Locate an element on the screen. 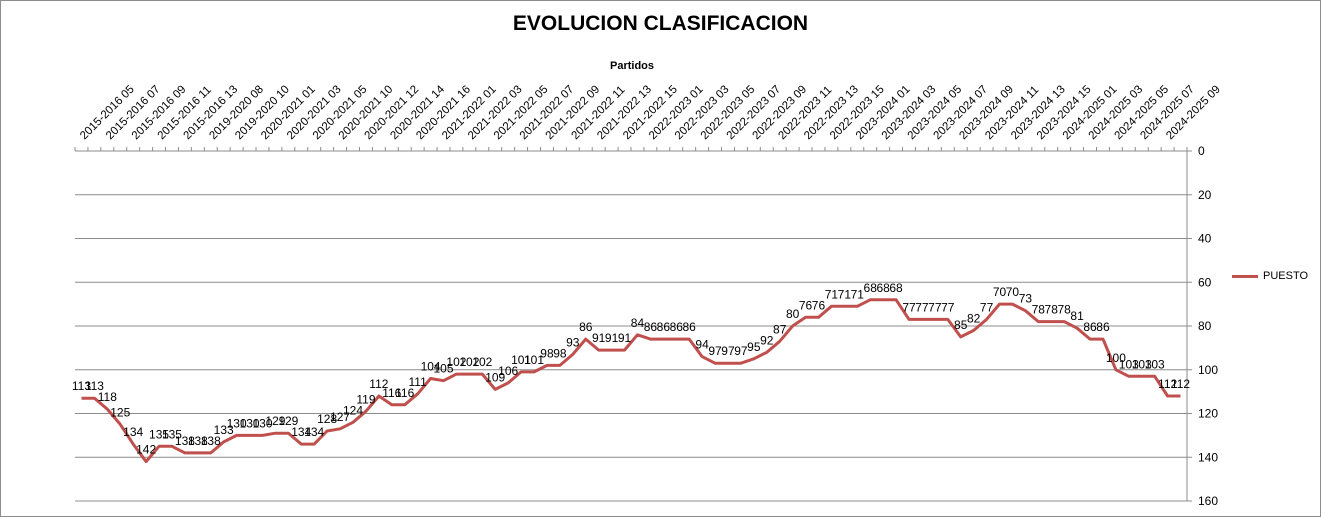 Image resolution: width=1321 pixels, height=517 pixels. data-label: 106 is located at coordinates (508, 371).